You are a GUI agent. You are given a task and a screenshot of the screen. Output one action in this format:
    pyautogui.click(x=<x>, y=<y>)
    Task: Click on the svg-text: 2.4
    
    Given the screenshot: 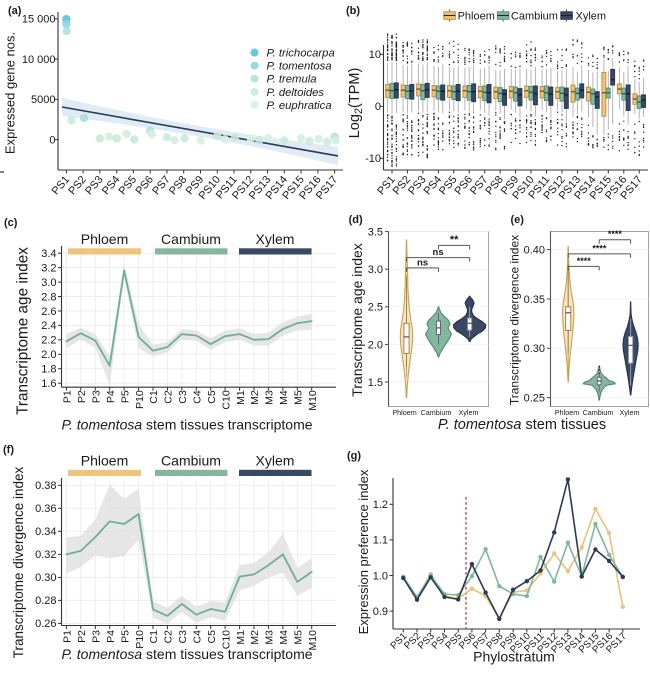 What is the action you would take?
    pyautogui.click(x=48, y=326)
    